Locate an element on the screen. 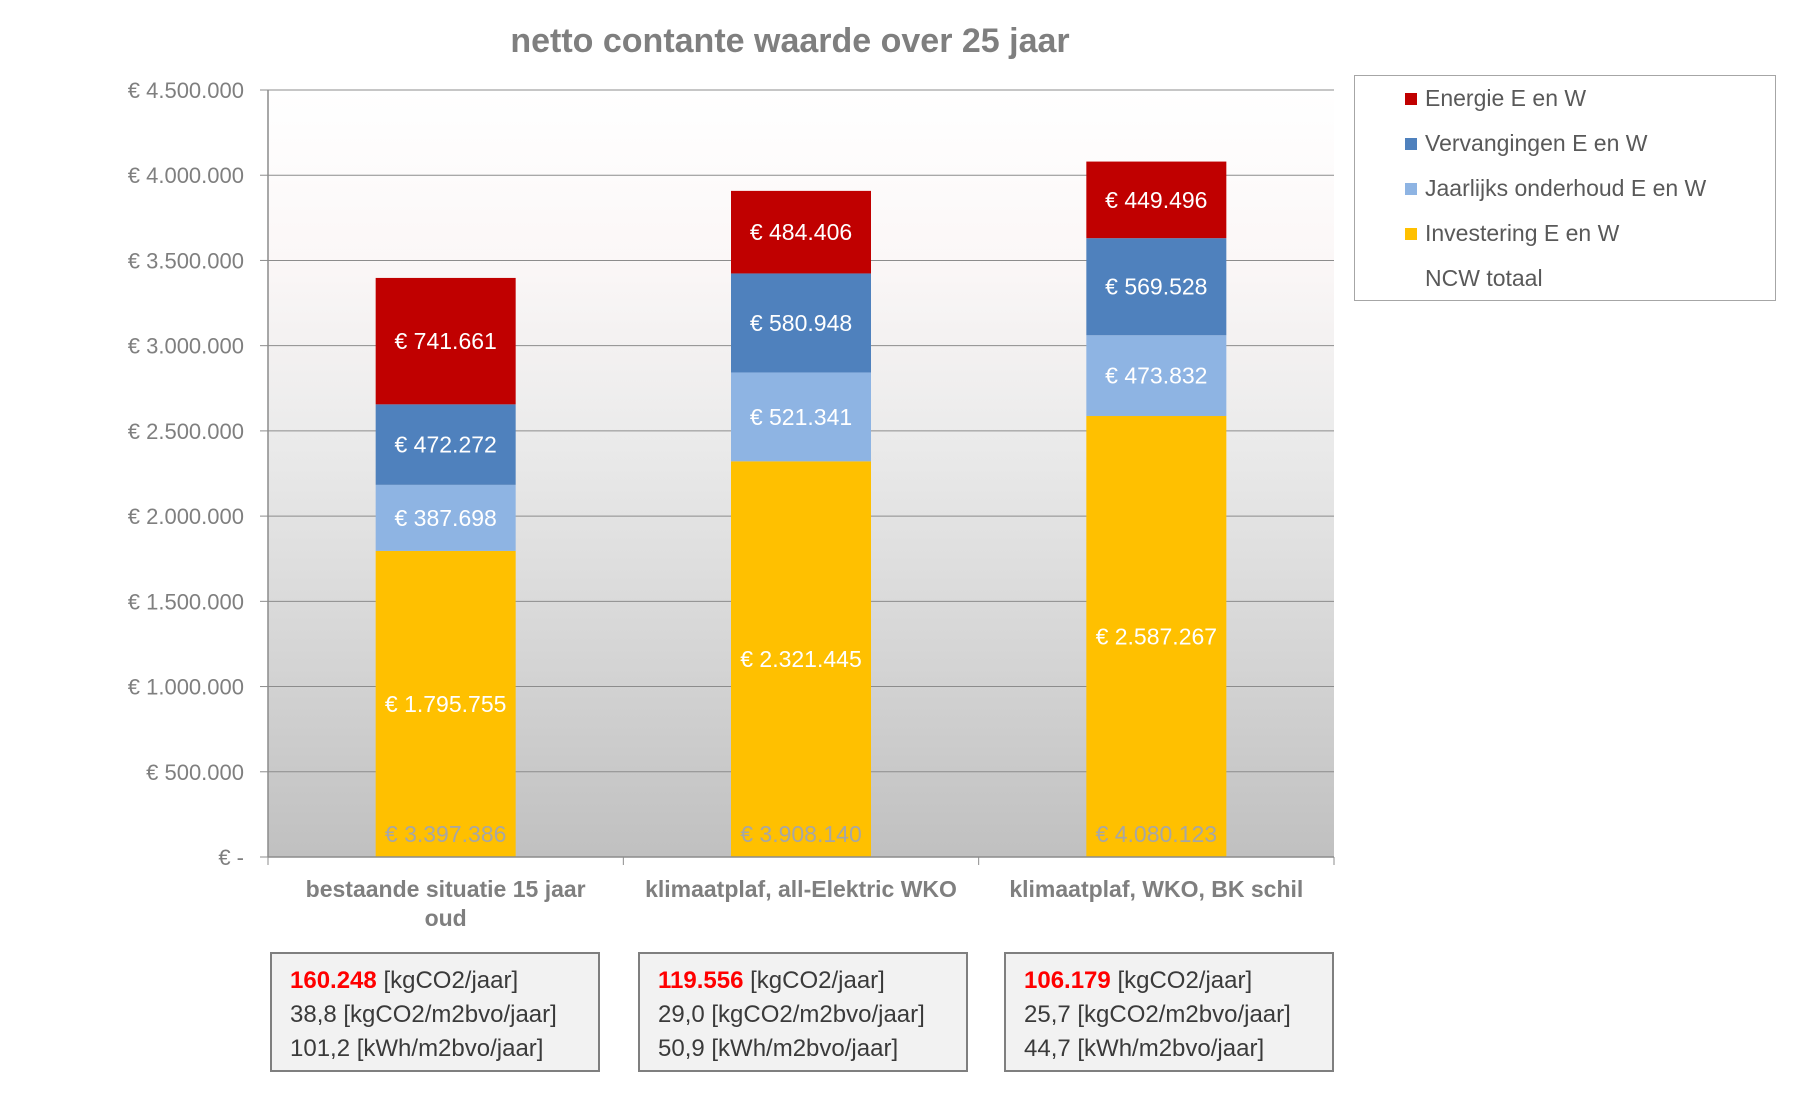  legend-swatch-ncw-totaal is located at coordinates (1411, 279).